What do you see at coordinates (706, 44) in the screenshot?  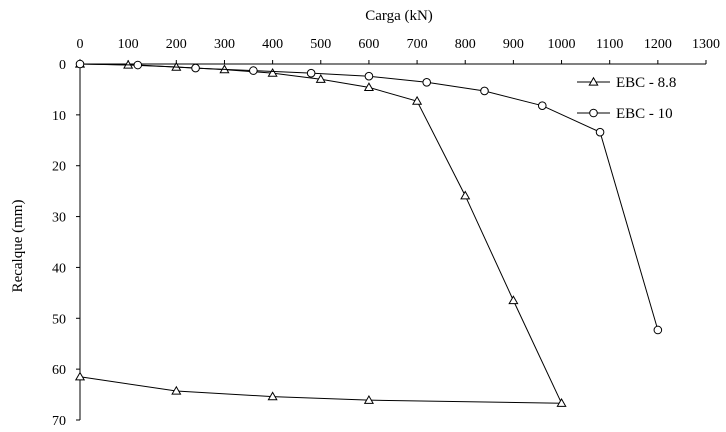 I see `x-tick-label: 1300` at bounding box center [706, 44].